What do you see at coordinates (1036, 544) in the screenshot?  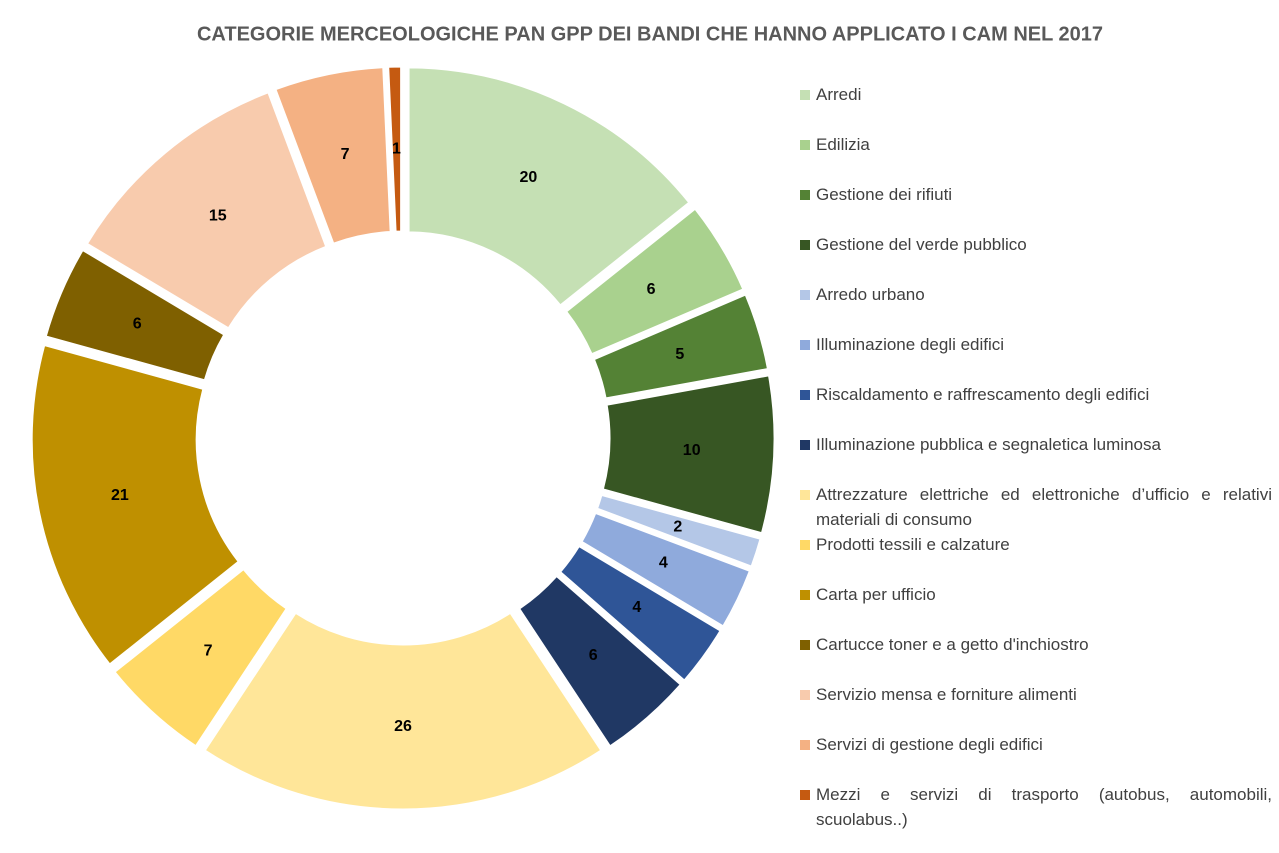 I see `legend-entry: Prodotti tessili e calzature` at bounding box center [1036, 544].